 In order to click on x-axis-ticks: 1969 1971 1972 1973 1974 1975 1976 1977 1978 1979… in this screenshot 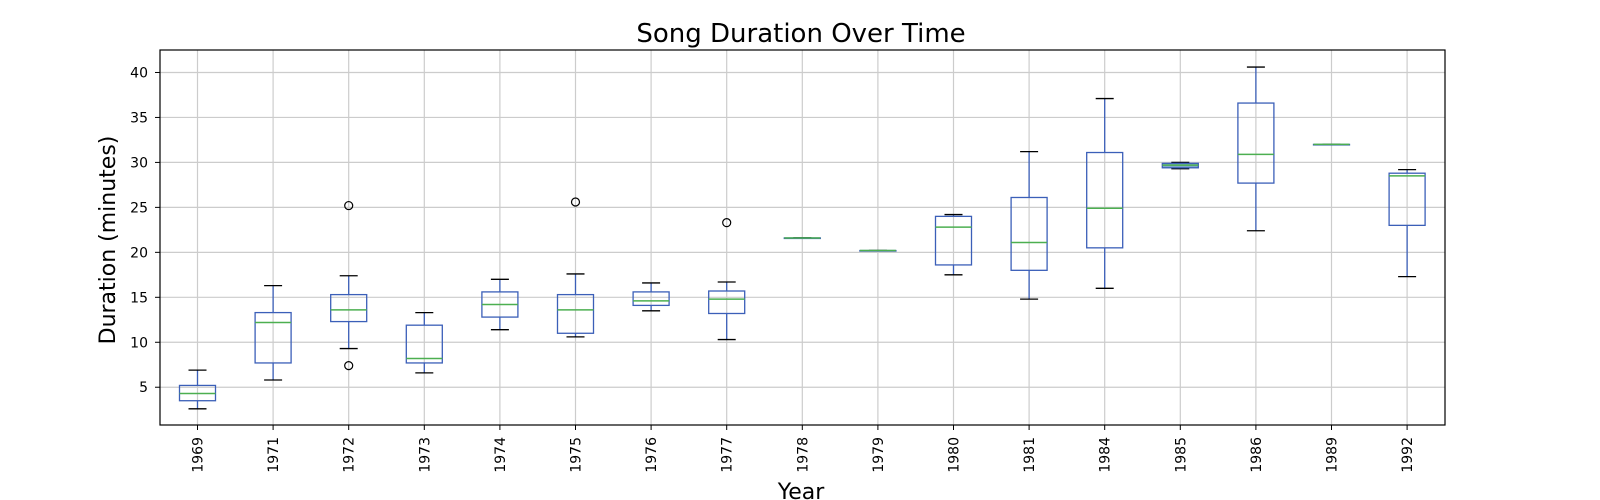, I will do `click(803, 449)`.